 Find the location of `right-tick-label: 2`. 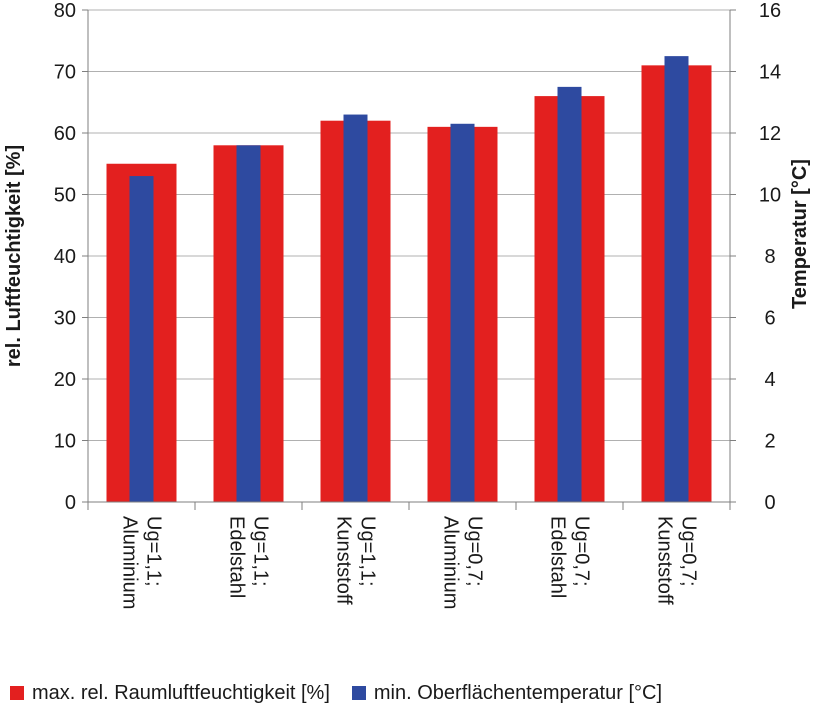

right-tick-label: 2 is located at coordinates (769, 442).